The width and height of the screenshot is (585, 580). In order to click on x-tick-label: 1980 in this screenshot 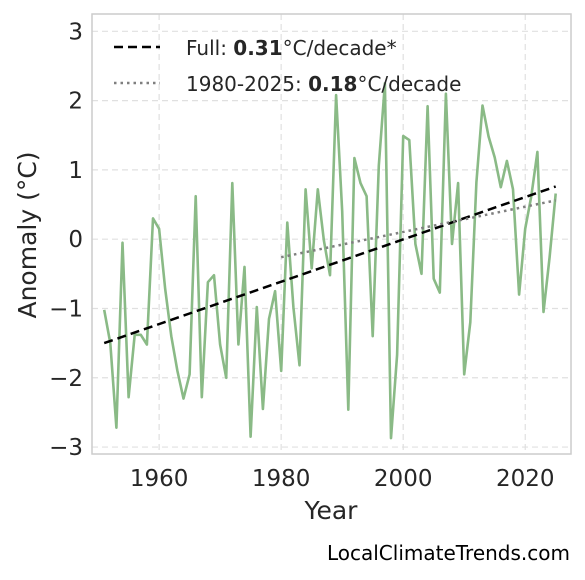, I will do `click(281, 479)`.